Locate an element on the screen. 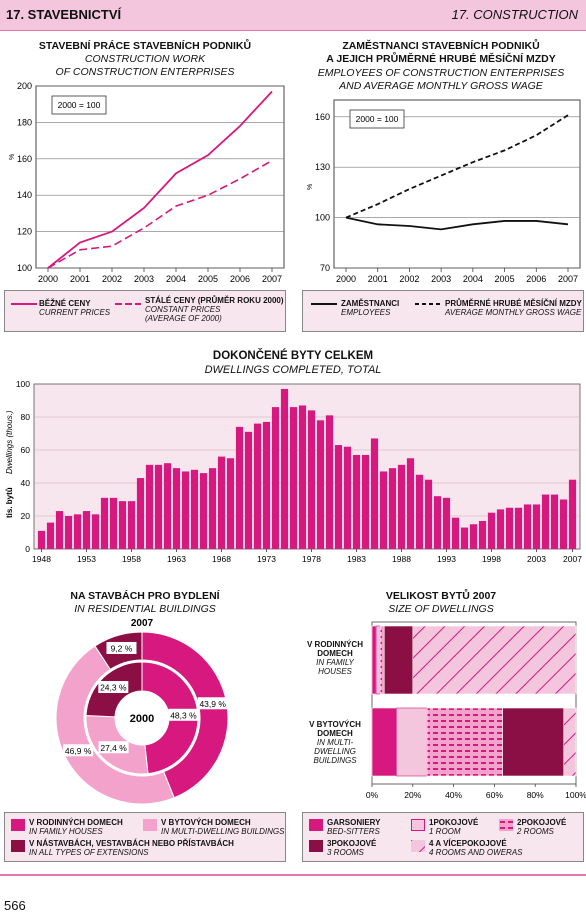 The height and width of the screenshot is (913, 586). x-tick-label: 1978 is located at coordinates (311, 559).